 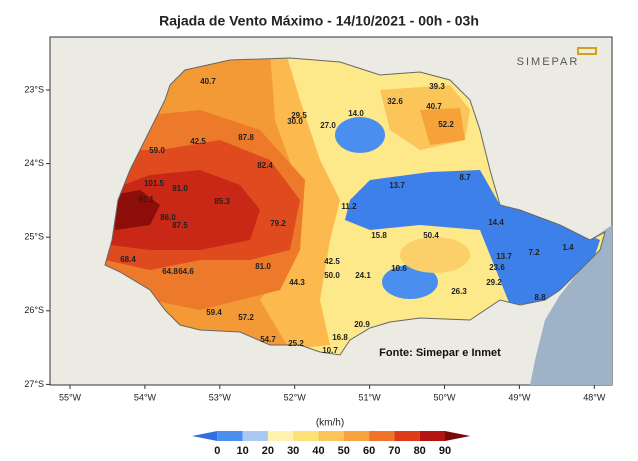 What do you see at coordinates (70, 397) in the screenshot?
I see `x-tick-label: 55°W` at bounding box center [70, 397].